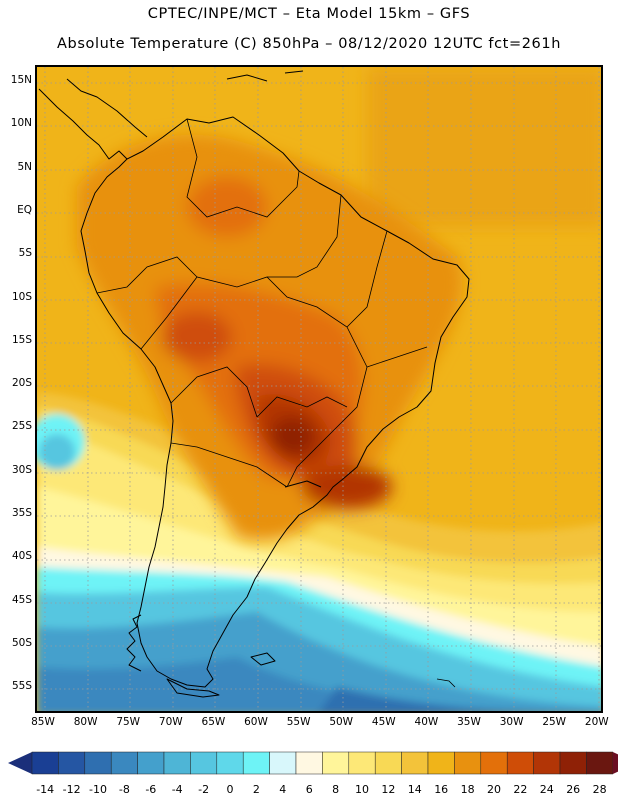 The height and width of the screenshot is (800, 618). I want to click on south-islands, so click(446, 683).